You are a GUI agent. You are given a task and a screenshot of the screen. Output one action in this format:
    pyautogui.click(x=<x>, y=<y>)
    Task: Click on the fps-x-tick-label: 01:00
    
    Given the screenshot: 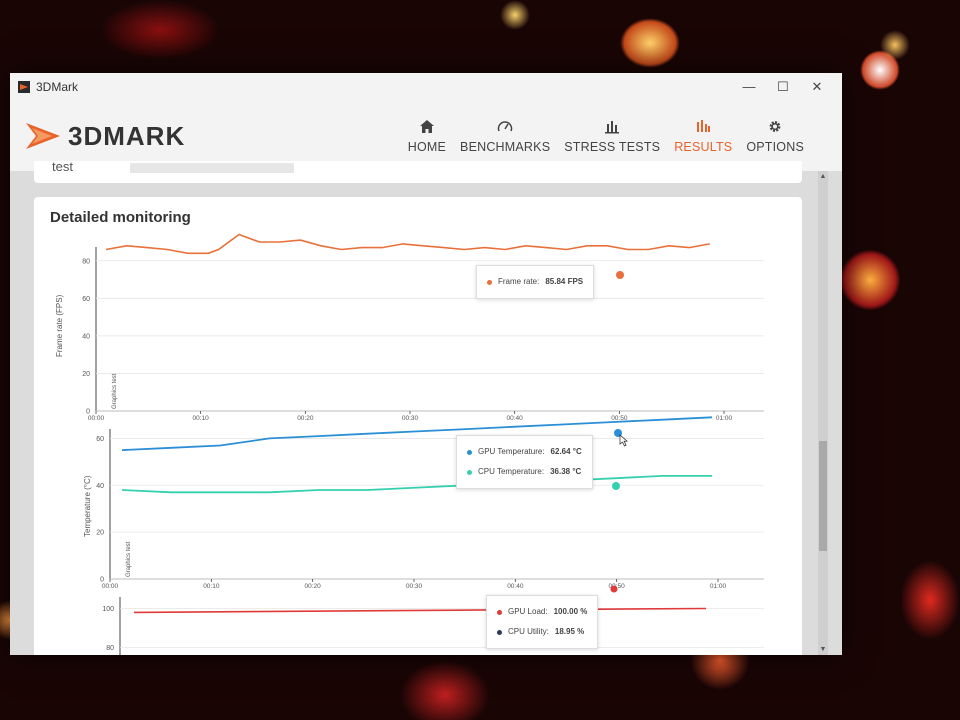 What is the action you would take?
    pyautogui.click(x=724, y=418)
    